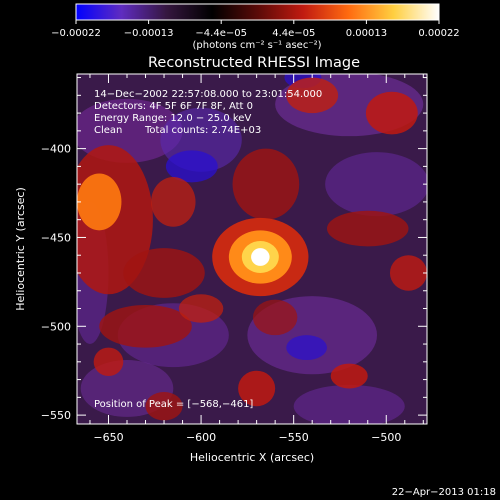 This screenshot has height=500, width=500. I want to click on y-tick-label: −500, so click(56, 326).